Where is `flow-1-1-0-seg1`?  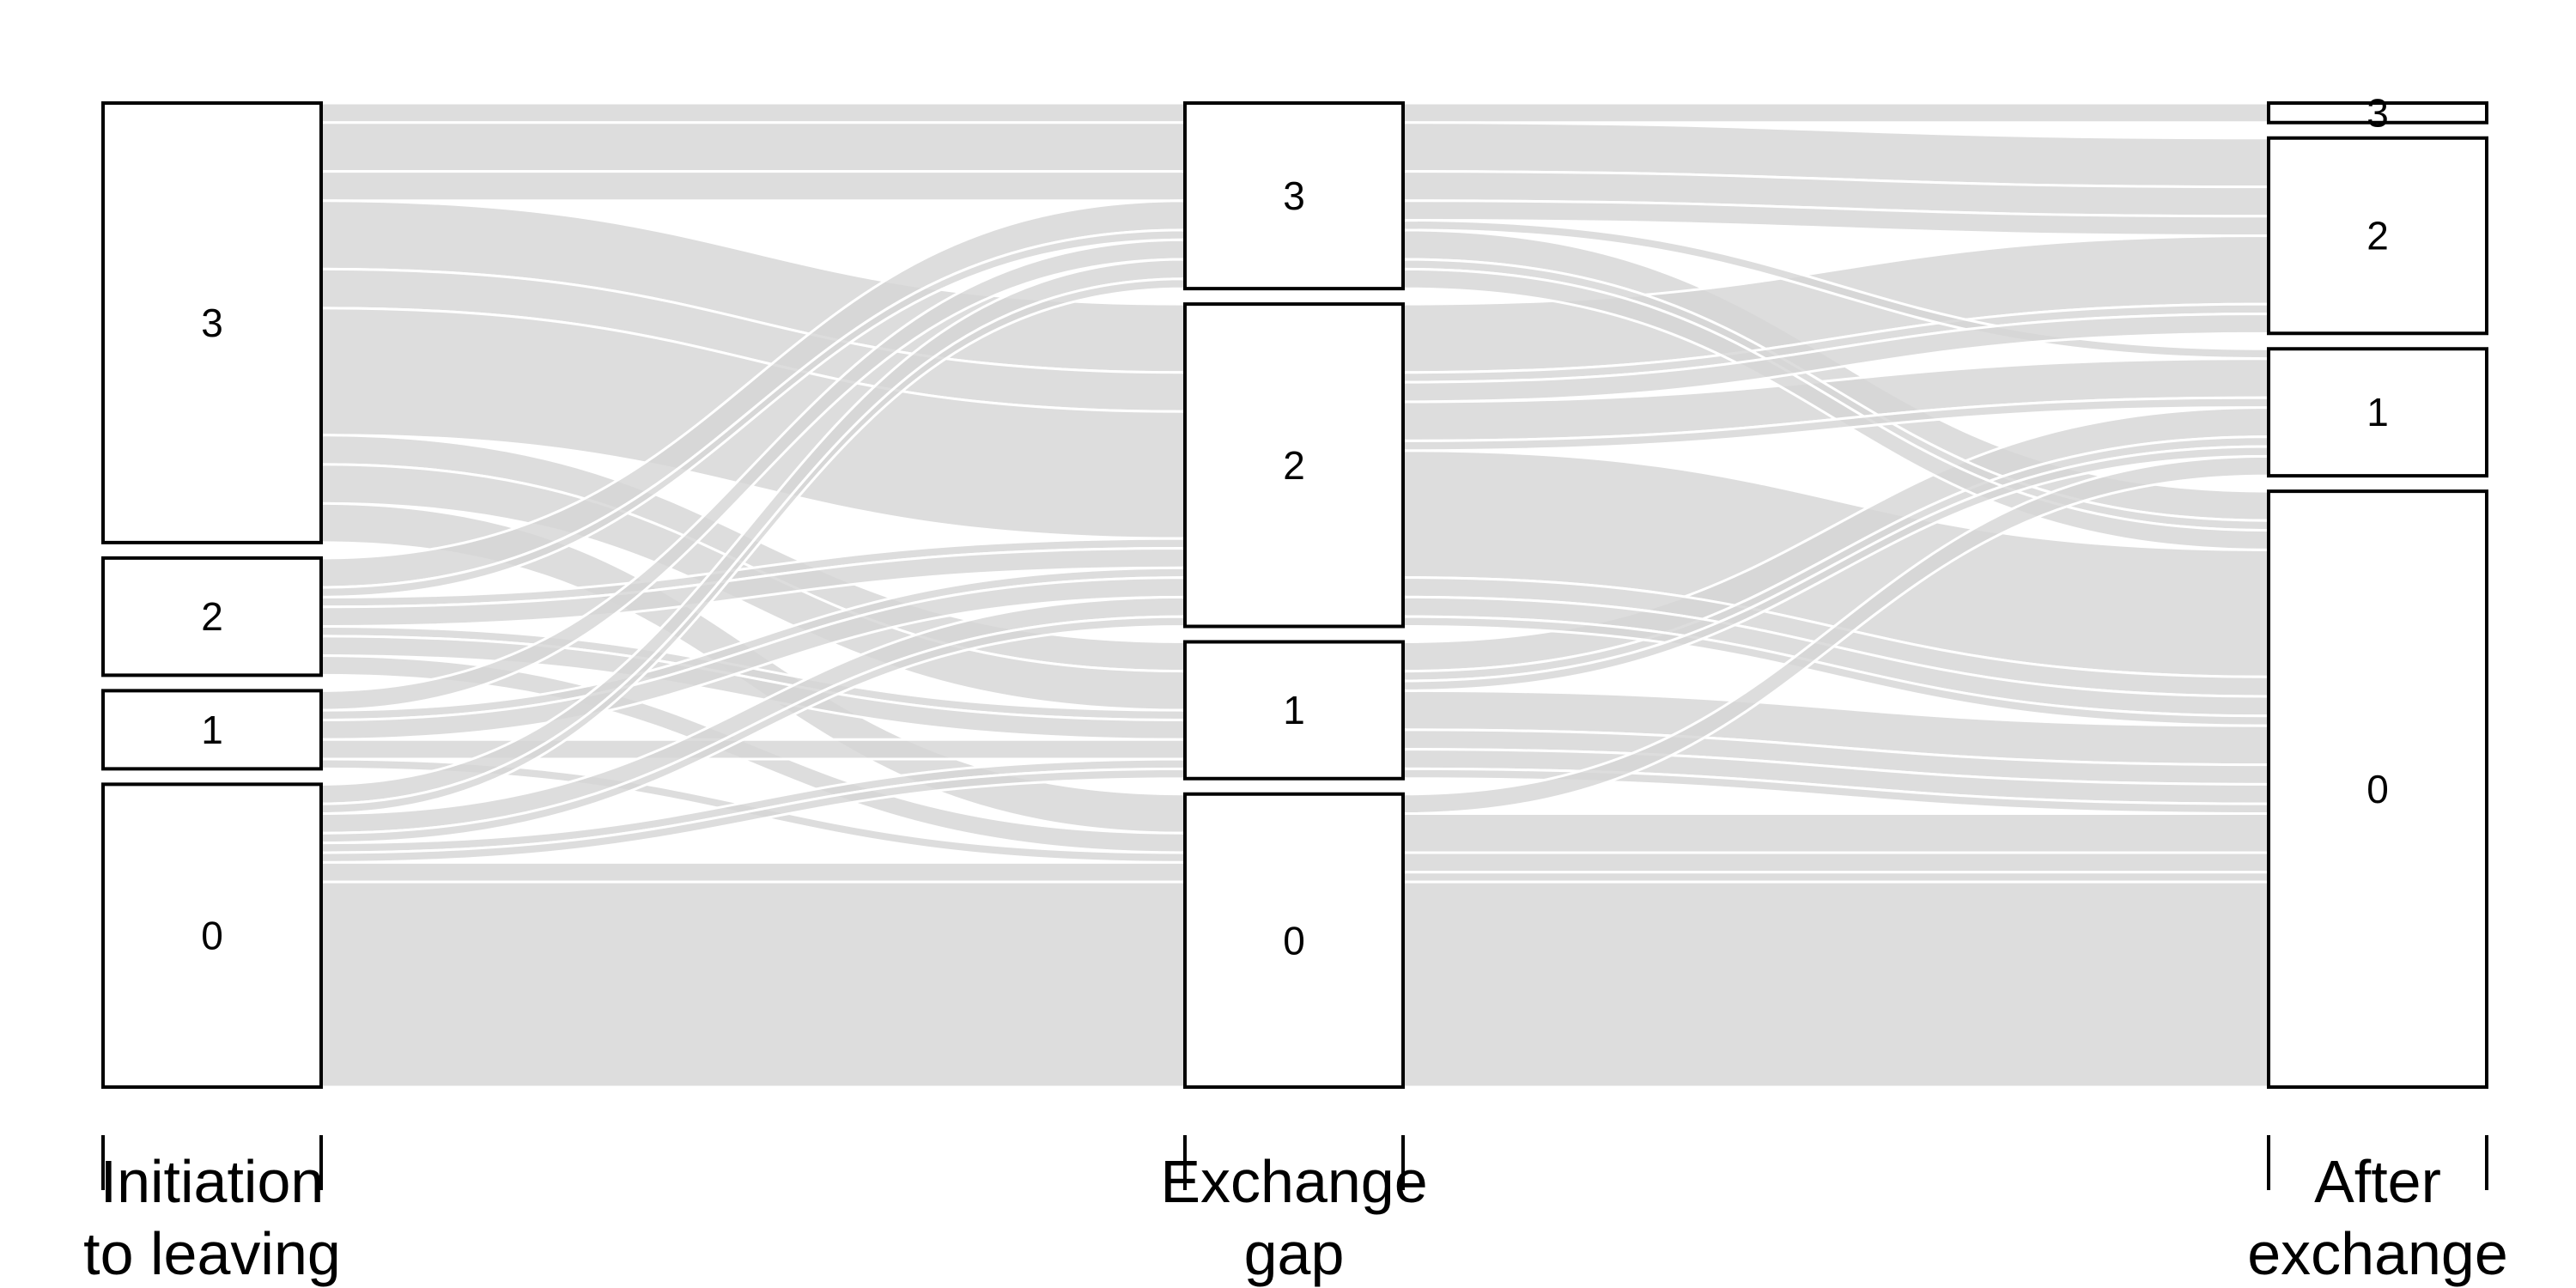
flow-1-1-0-seg1 is located at coordinates (753, 749).